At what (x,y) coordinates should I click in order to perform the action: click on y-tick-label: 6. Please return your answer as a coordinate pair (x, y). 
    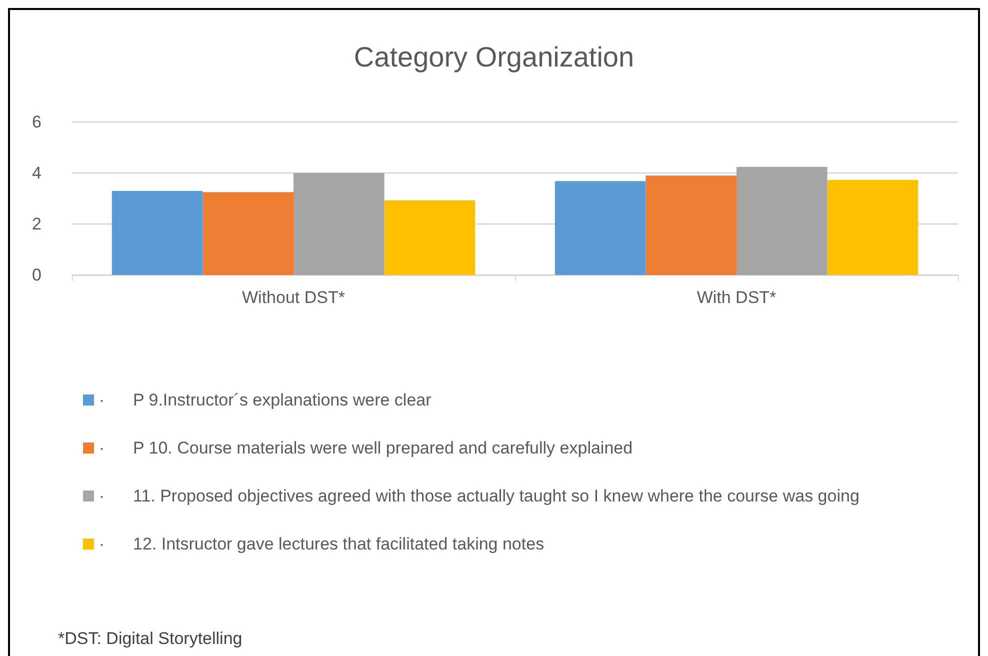
    Looking at the image, I should click on (37, 122).